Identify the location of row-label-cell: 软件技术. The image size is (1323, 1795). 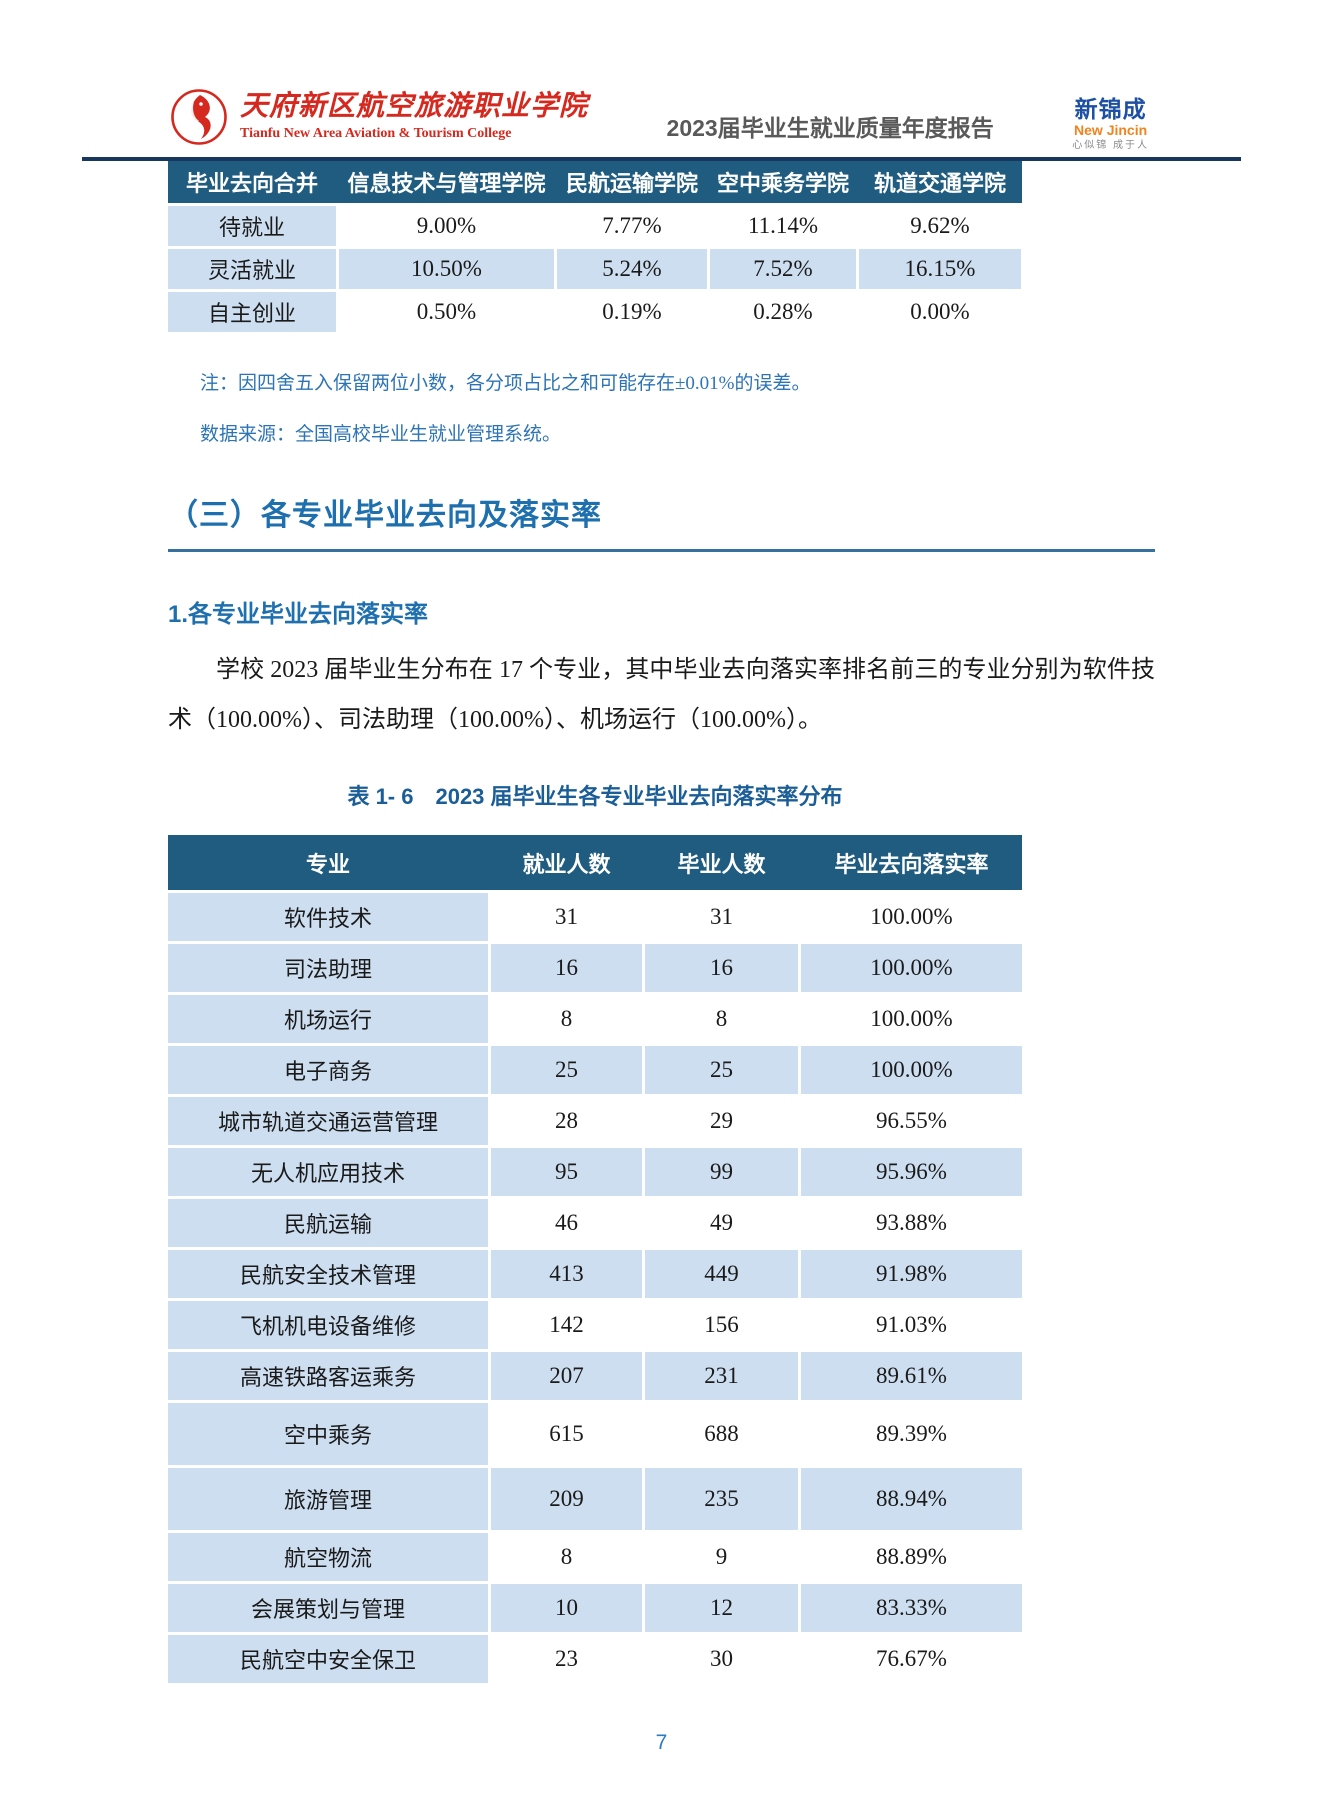
(328, 917).